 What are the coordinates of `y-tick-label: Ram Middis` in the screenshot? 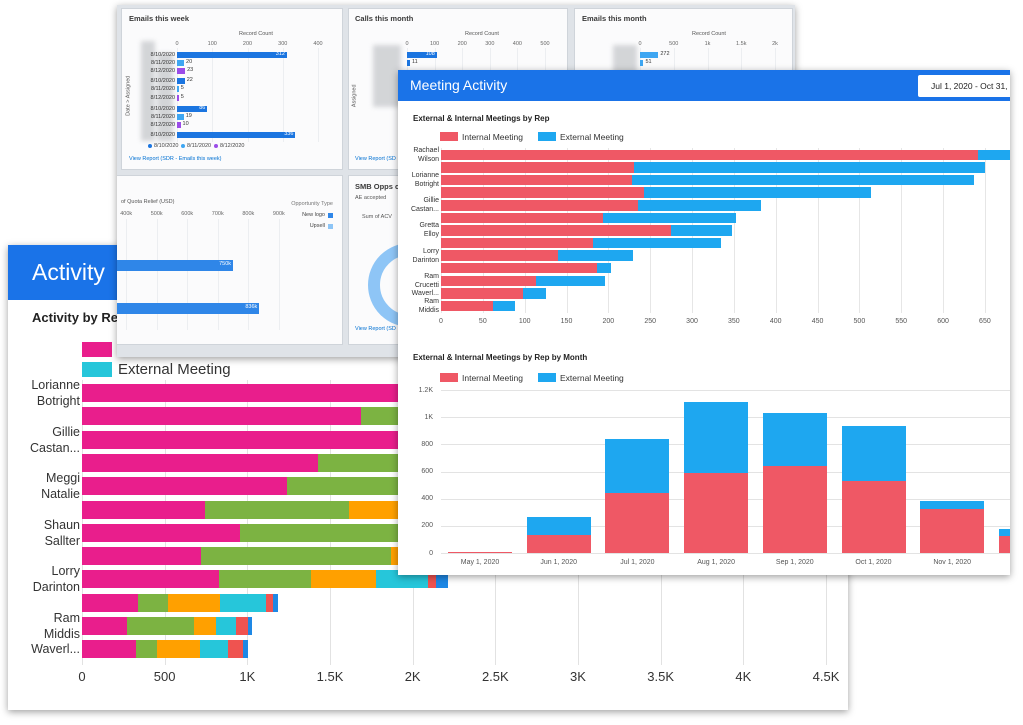 It's located at (428, 305).